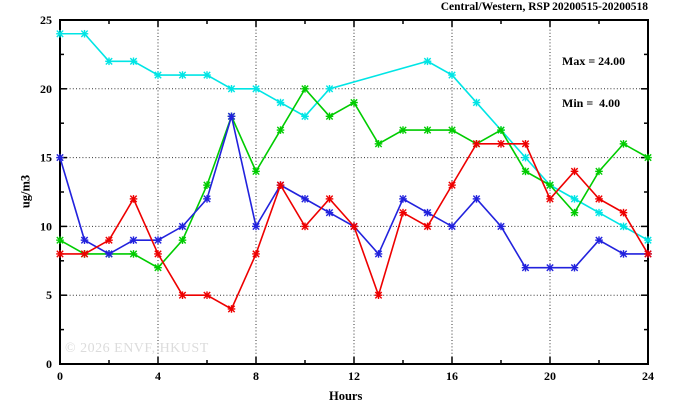 The width and height of the screenshot is (674, 409). I want to click on y-tick-label: 25, so click(46, 20).